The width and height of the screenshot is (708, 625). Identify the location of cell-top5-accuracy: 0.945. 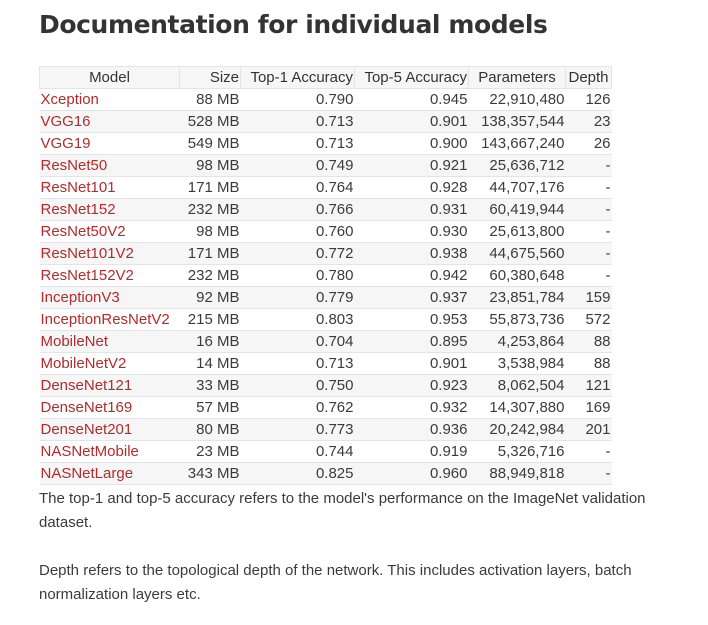
(411, 99).